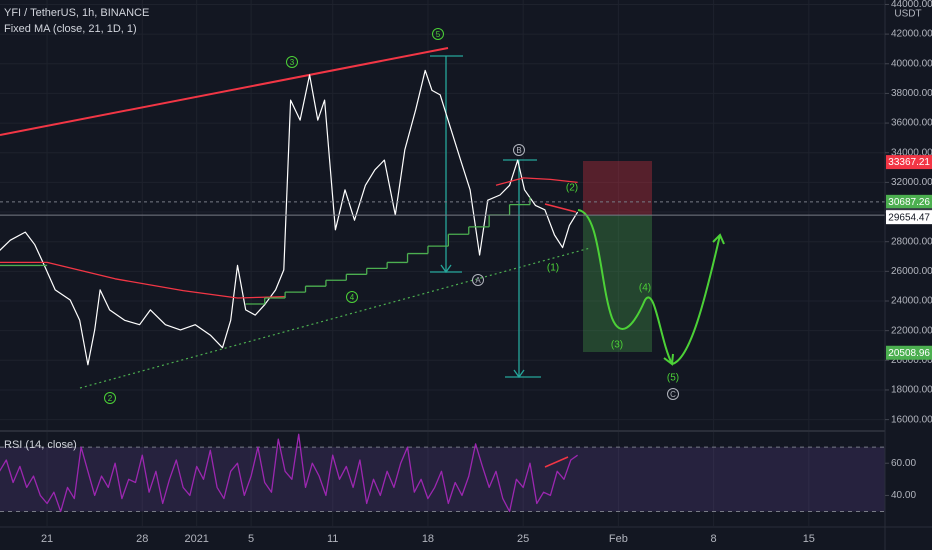 This screenshot has height=550, width=932. What do you see at coordinates (553, 268) in the screenshot?
I see `wave-label: (1)` at bounding box center [553, 268].